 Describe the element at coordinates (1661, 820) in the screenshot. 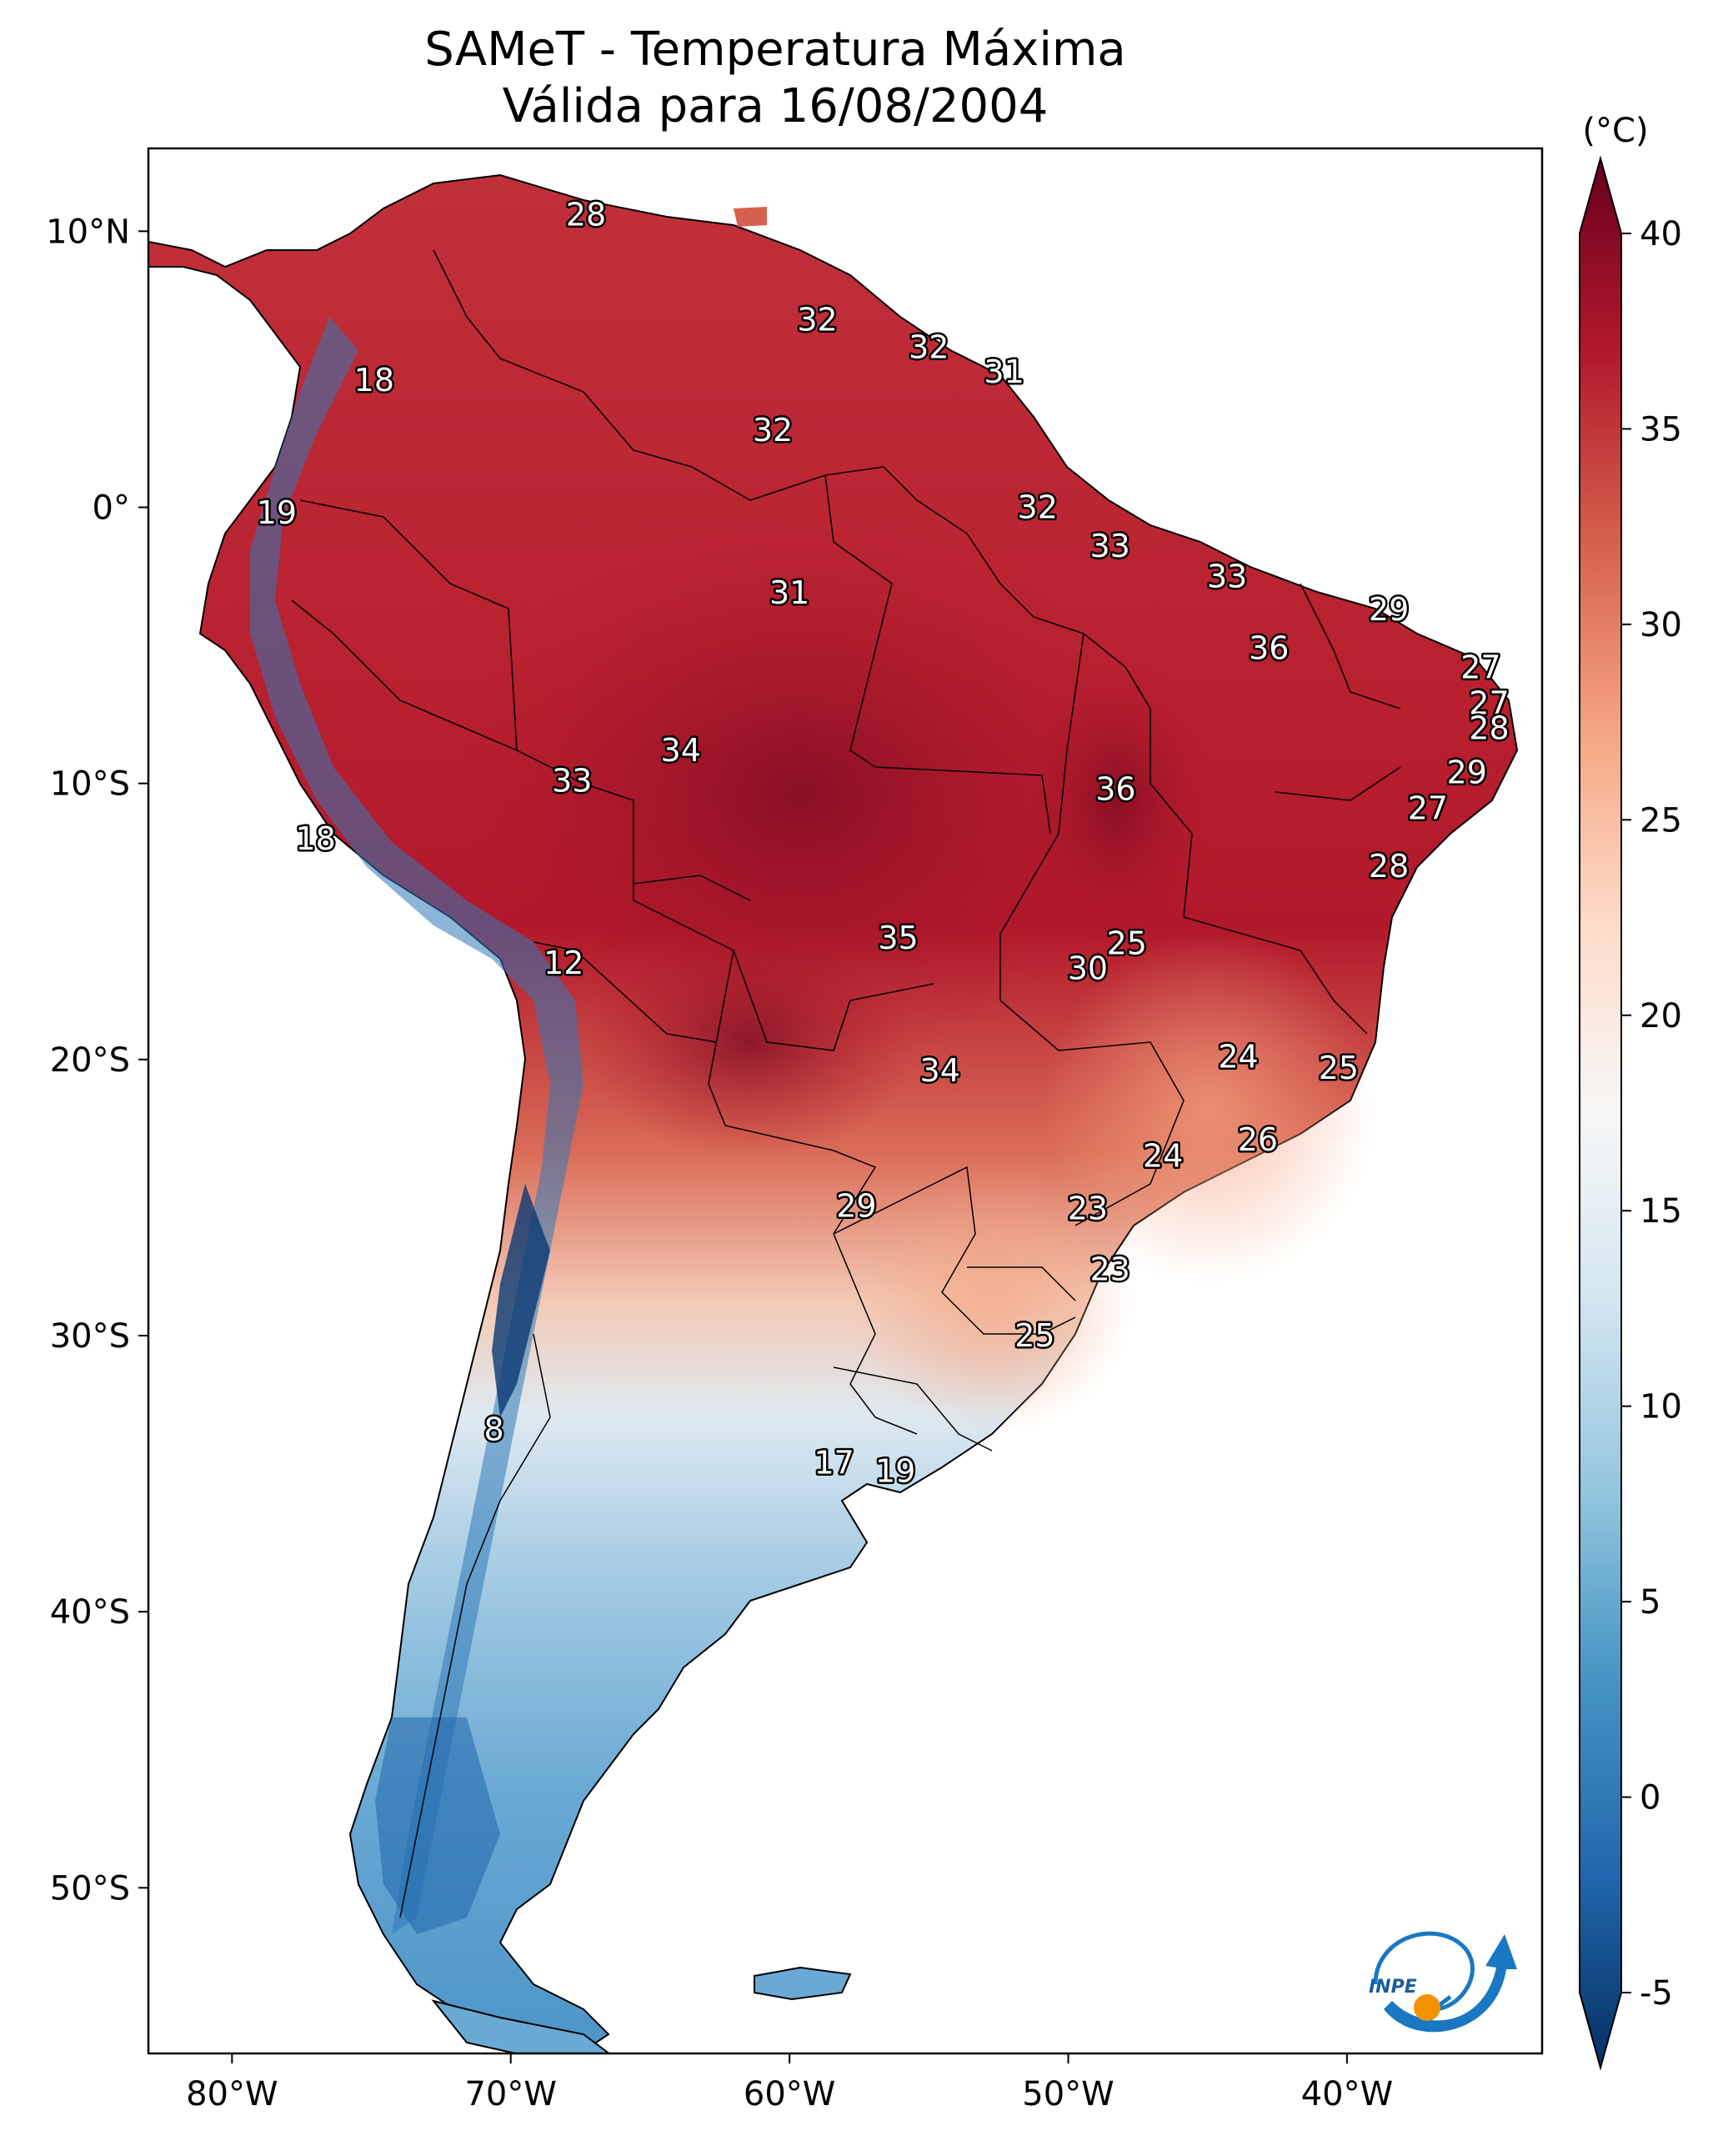

I see `colorbar-tick-label: 25` at that location.